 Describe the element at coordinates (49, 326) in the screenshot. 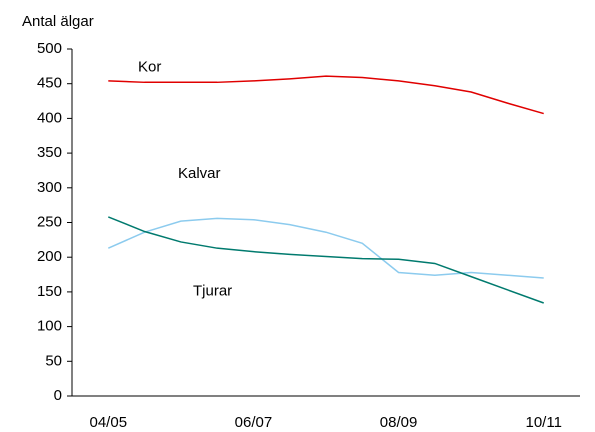

I see `y-tick-label: 100` at that location.